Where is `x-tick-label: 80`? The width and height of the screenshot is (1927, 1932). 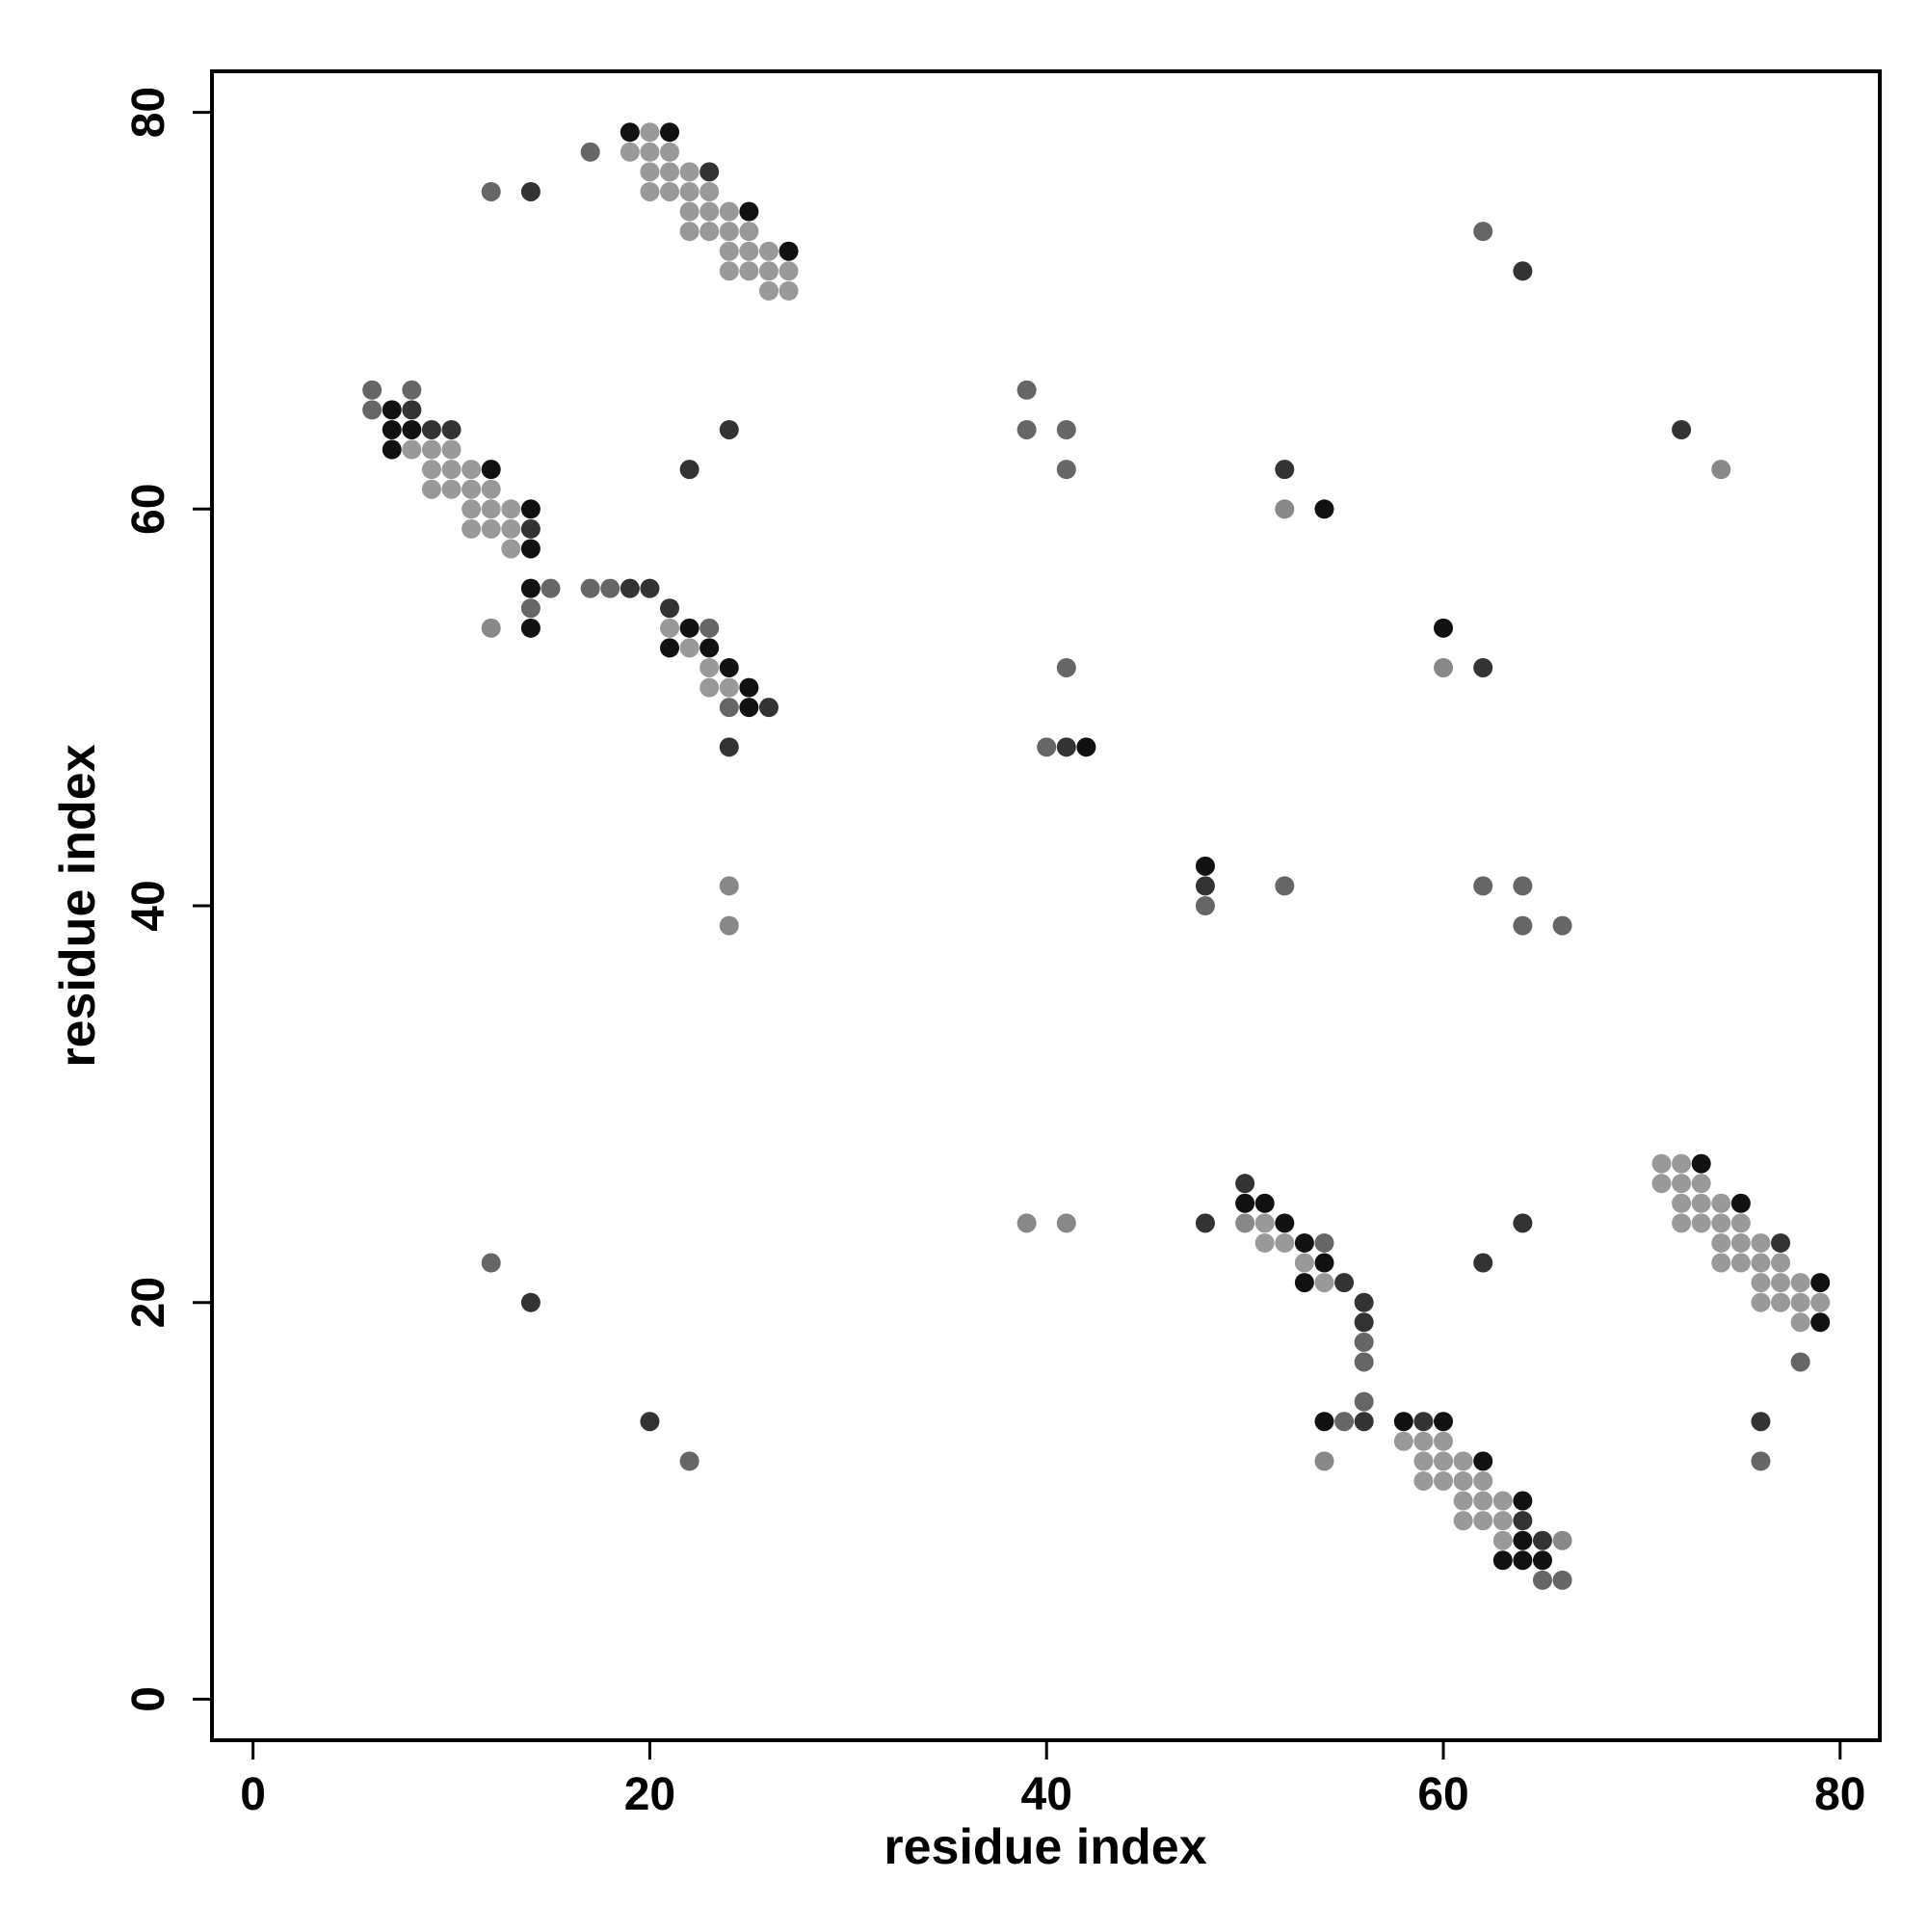
x-tick-label: 80 is located at coordinates (1840, 1794).